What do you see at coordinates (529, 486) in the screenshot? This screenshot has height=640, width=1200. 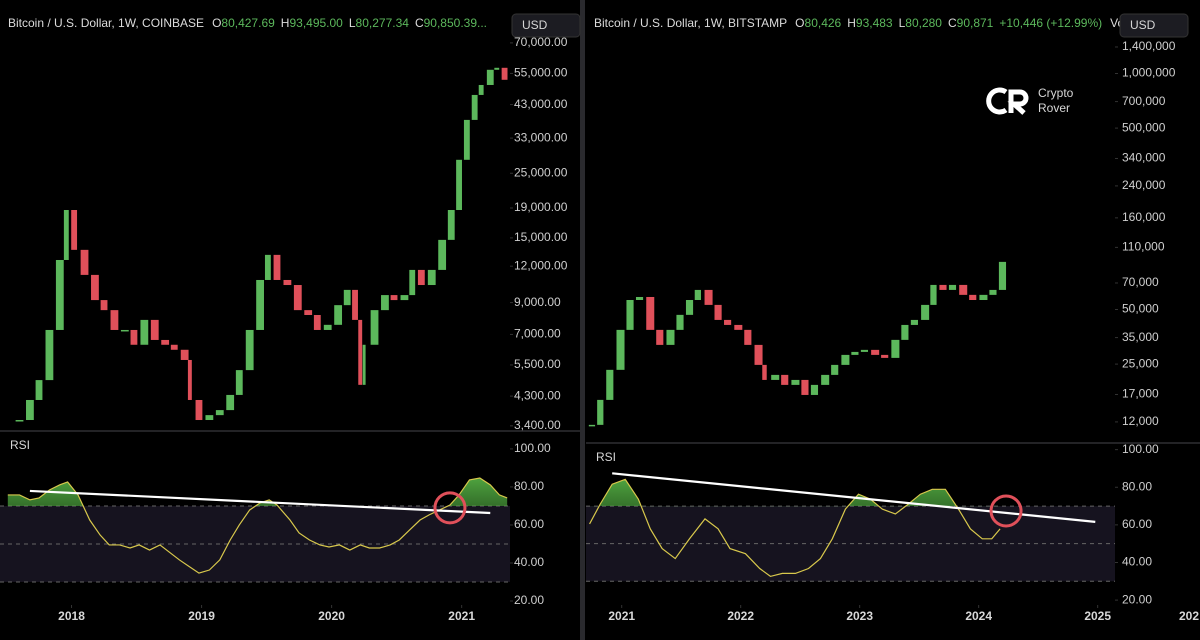 I see `y-tick-label: 80.00` at bounding box center [529, 486].